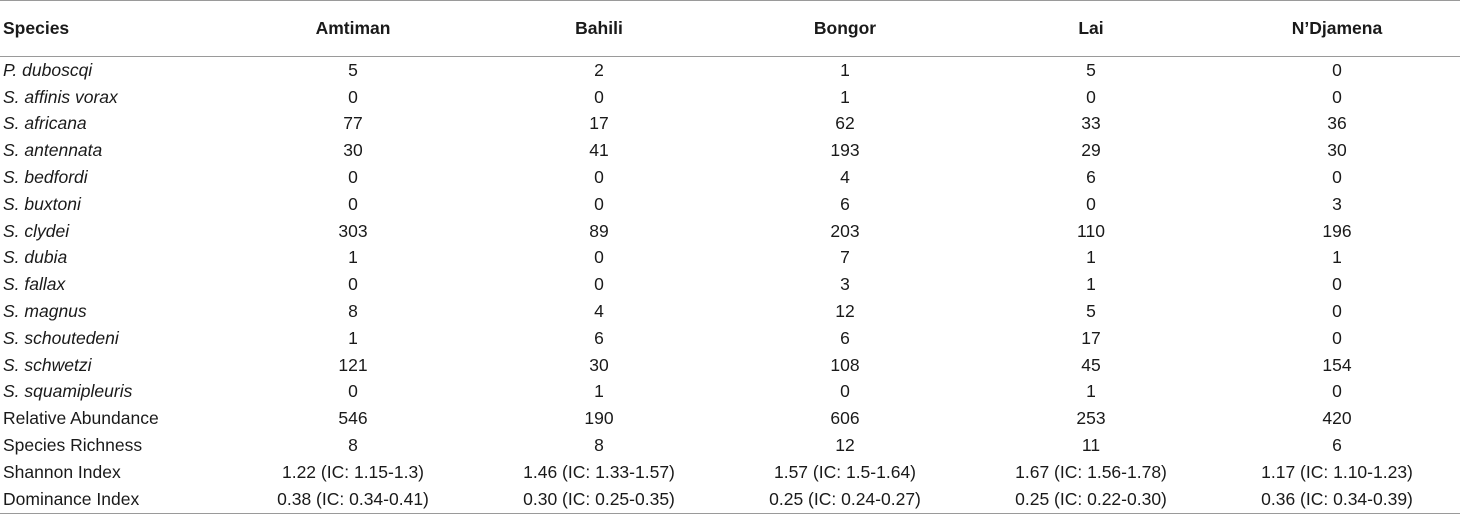  Describe the element at coordinates (845, 230) in the screenshot. I see `table-cell: 203` at that location.